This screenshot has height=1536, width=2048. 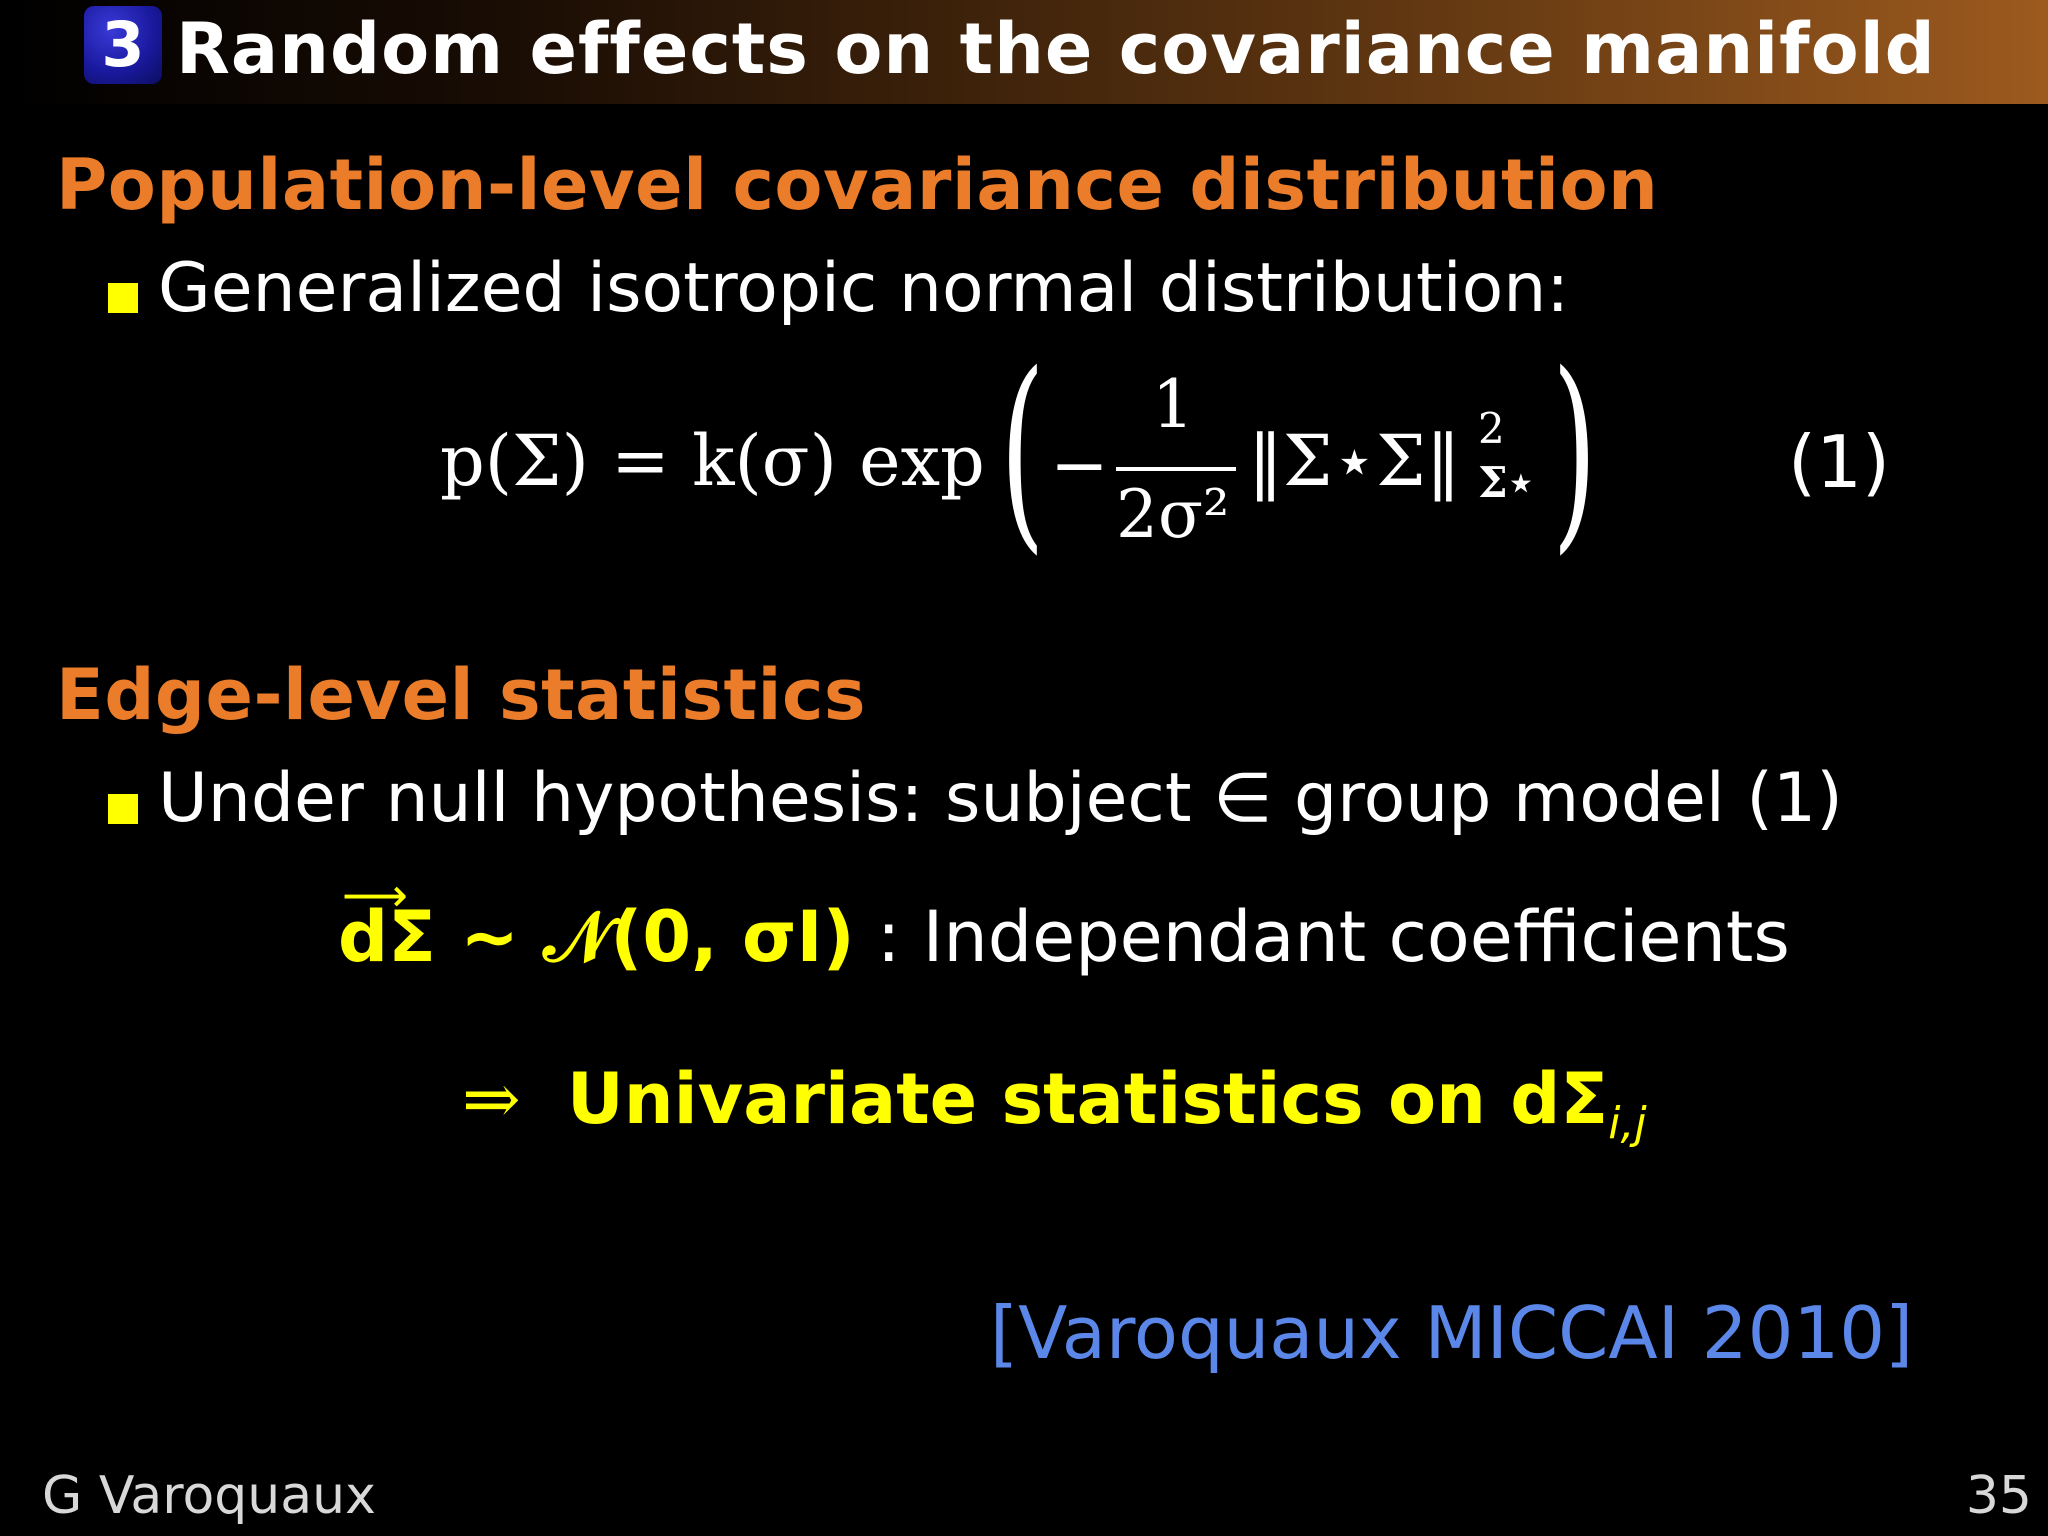 I want to click on equation-superscript: 2, so click(x=1491, y=428).